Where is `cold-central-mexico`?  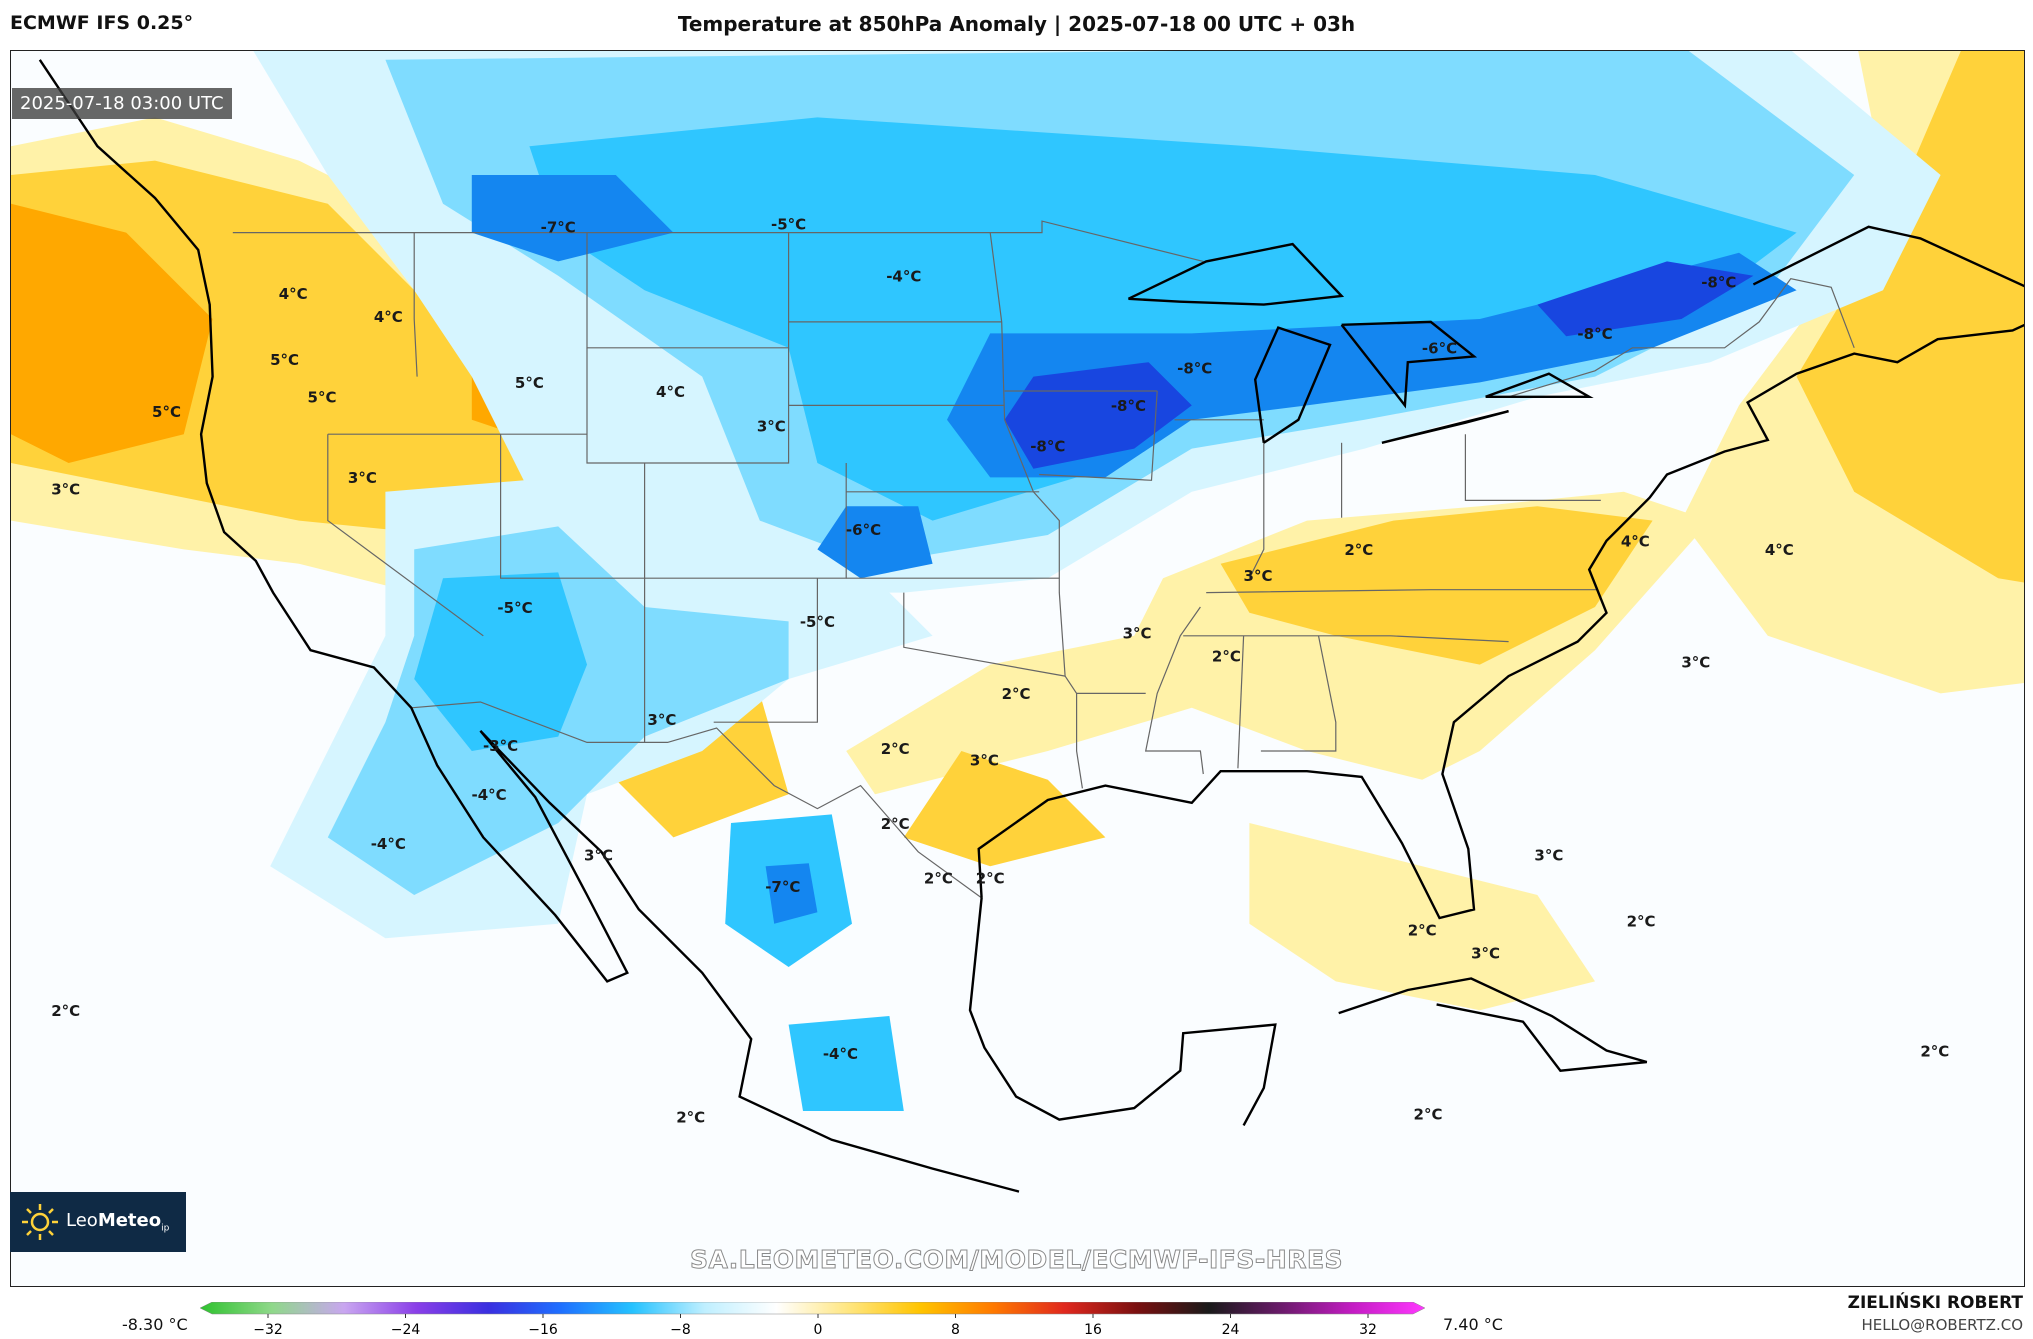
cold-central-mexico is located at coordinates (846, 1063).